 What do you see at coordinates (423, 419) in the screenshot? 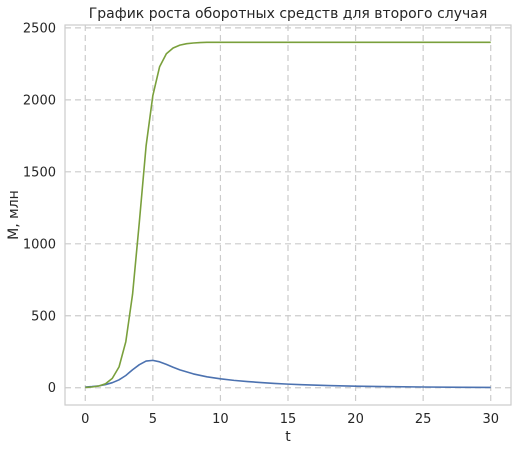
I see `x-tick-label: 25` at bounding box center [423, 419].